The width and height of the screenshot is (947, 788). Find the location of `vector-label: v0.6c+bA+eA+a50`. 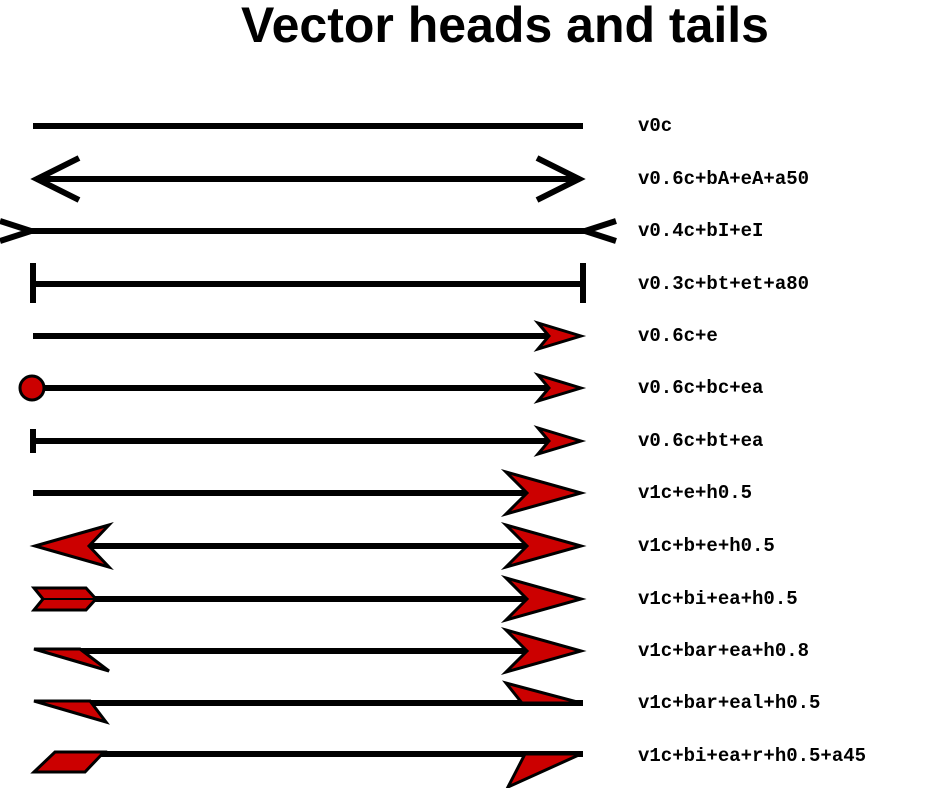

vector-label: v0.6c+bA+eA+a50 is located at coordinates (724, 179).